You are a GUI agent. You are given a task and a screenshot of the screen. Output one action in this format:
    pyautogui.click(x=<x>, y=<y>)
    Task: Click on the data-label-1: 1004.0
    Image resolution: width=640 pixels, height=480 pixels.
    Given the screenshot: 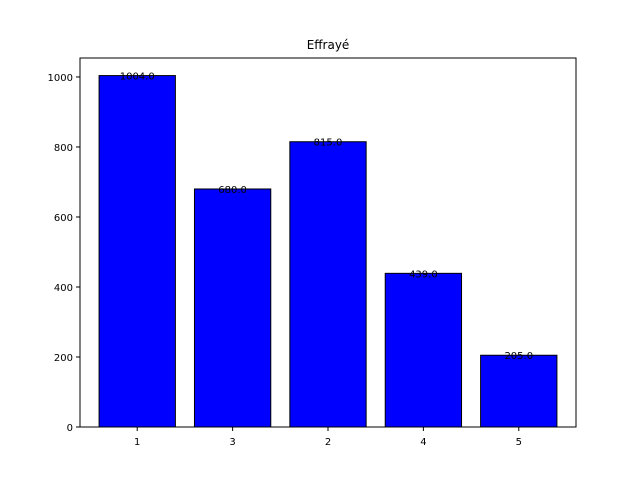 What is the action you would take?
    pyautogui.click(x=137, y=77)
    